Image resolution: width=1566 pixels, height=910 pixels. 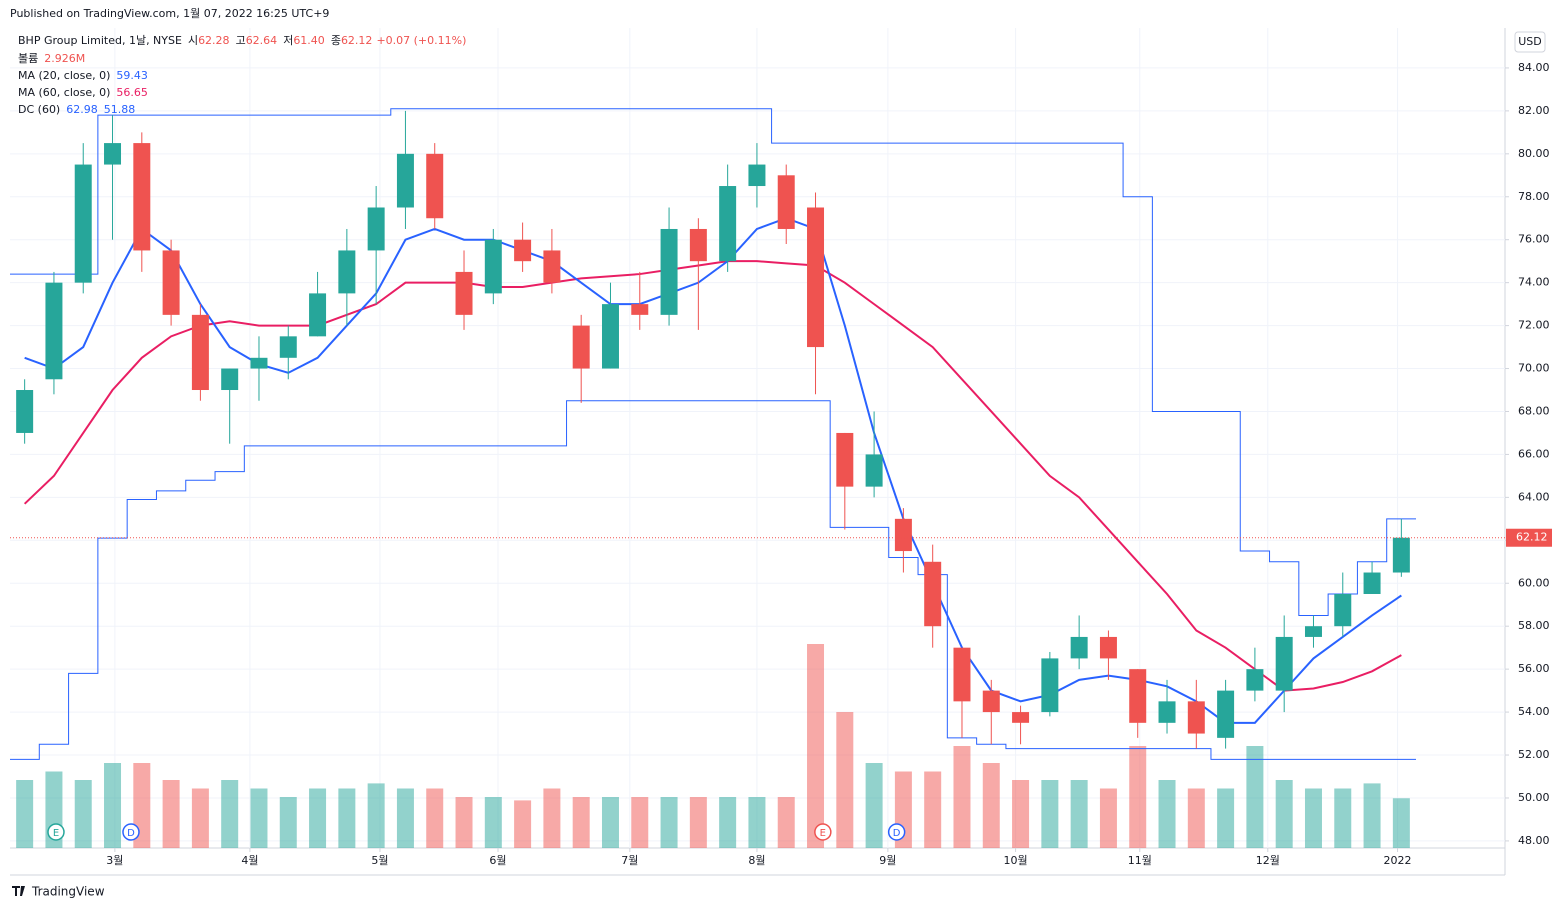 I want to click on y-tick-label: 80.00, so click(x=1534, y=153).